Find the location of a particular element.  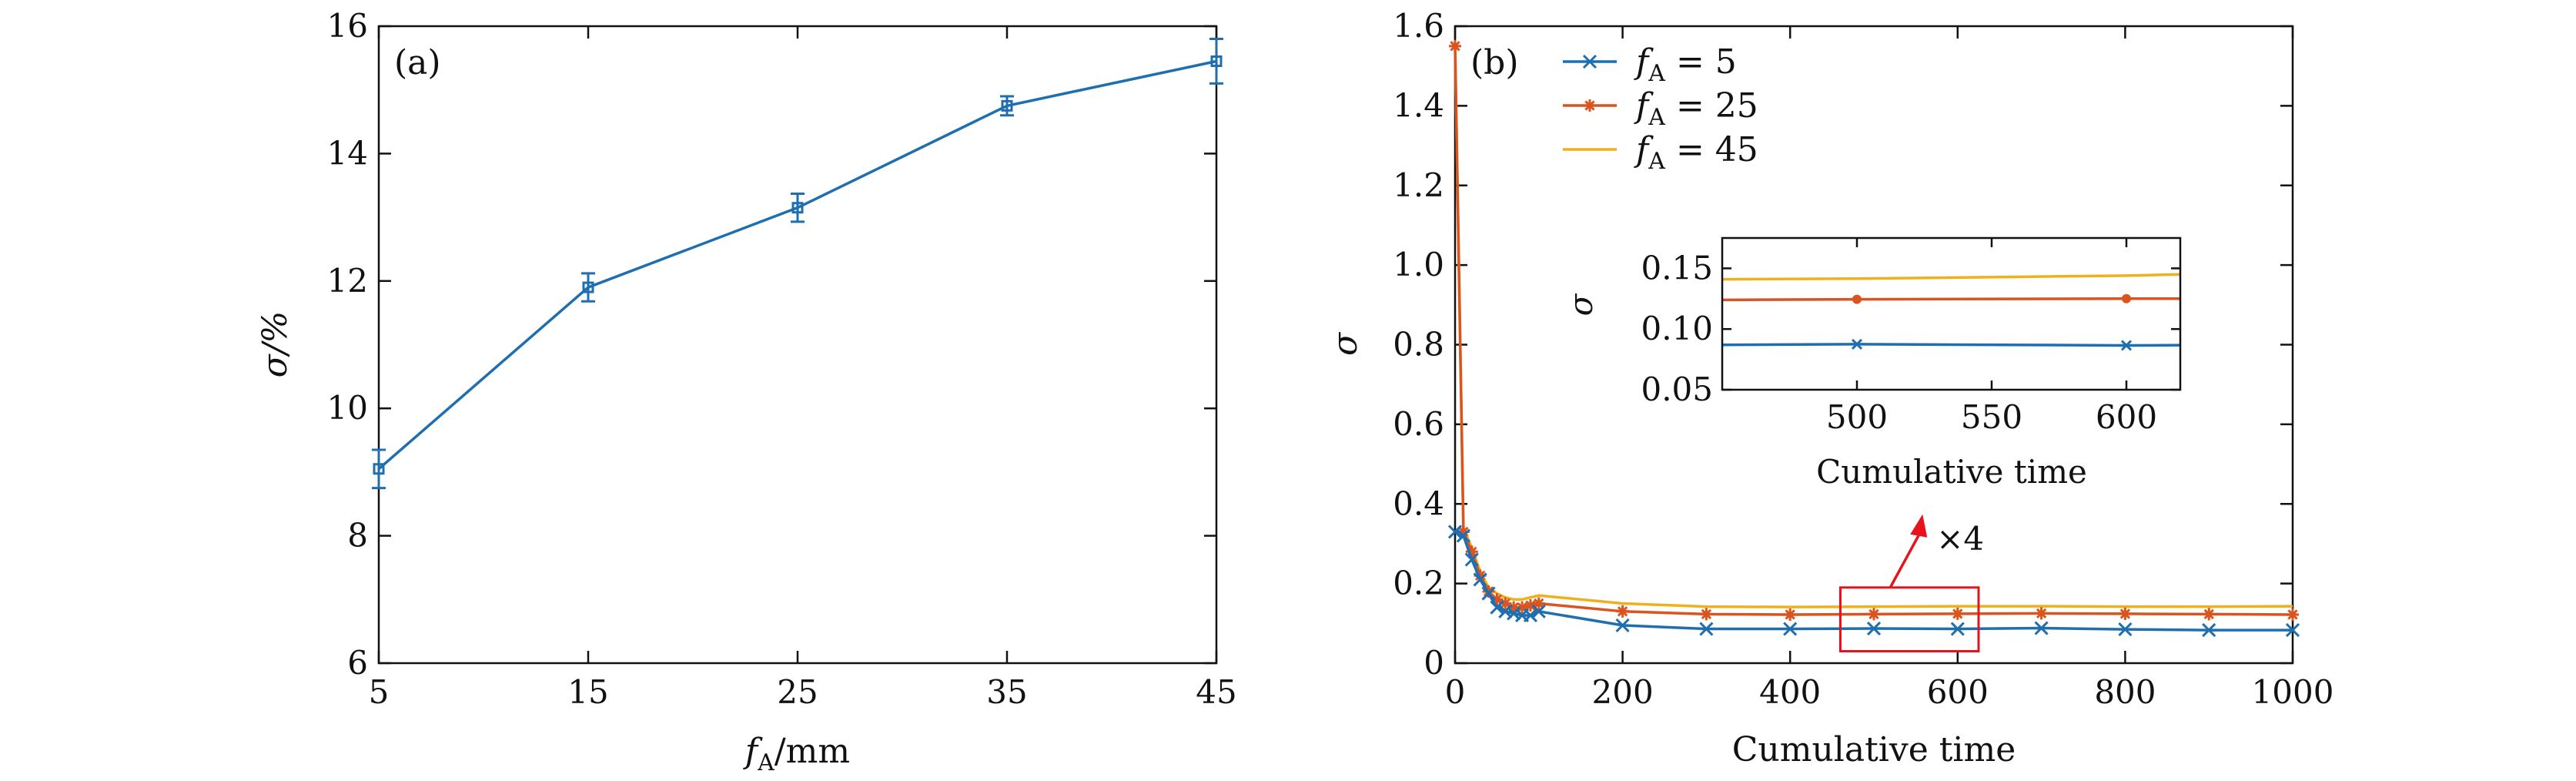

legend-label: fA = 25 is located at coordinates (1696, 109).